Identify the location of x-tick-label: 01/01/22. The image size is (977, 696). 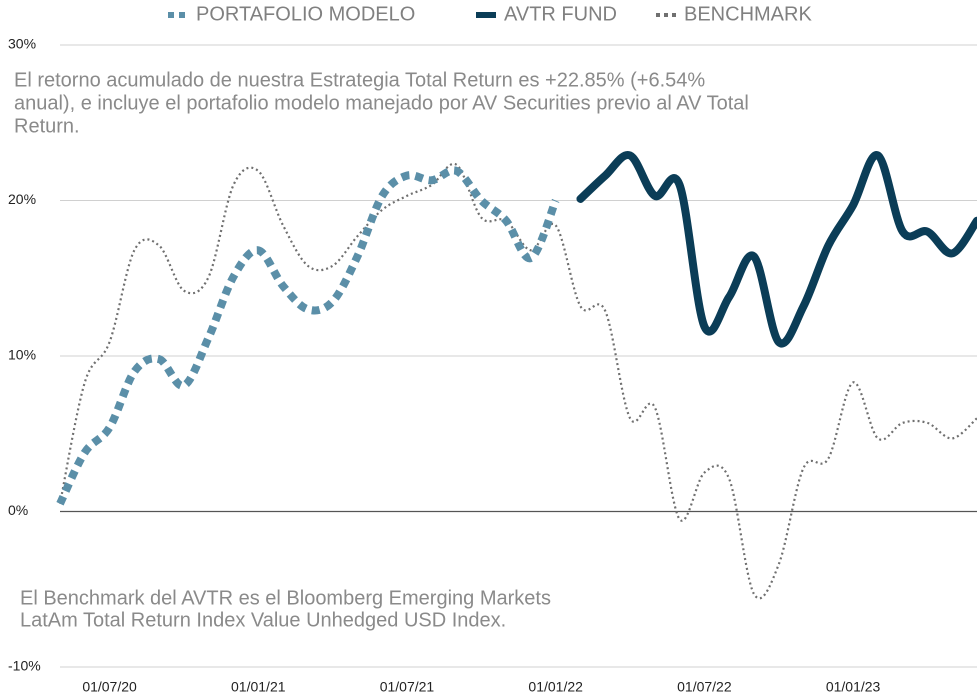
(555, 687).